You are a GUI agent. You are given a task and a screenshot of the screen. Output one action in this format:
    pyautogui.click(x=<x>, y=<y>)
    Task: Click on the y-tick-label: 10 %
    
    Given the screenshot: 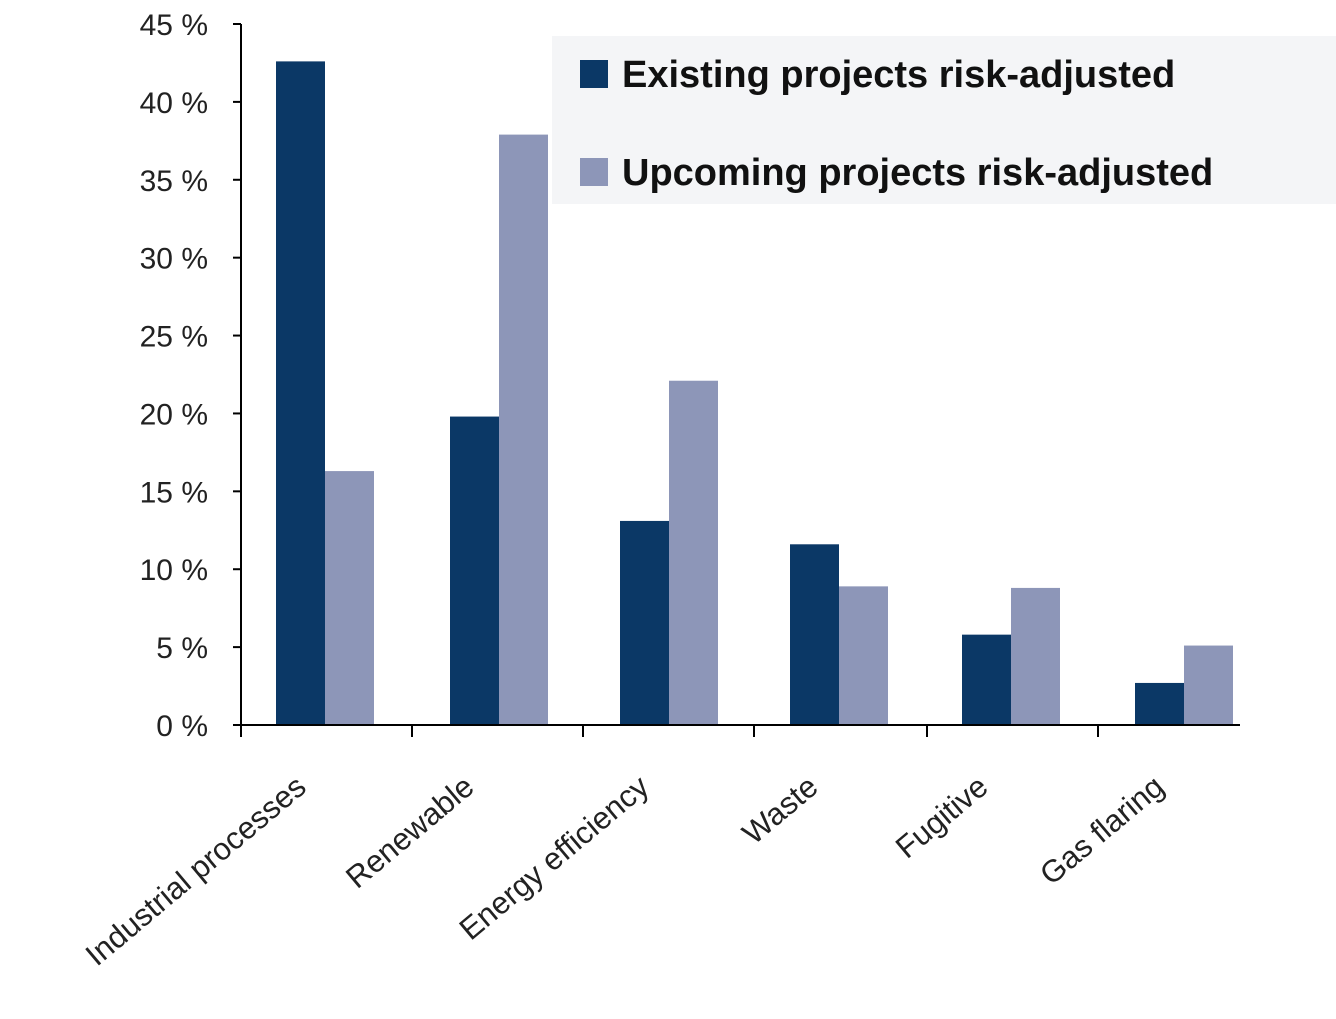 What is the action you would take?
    pyautogui.click(x=174, y=570)
    